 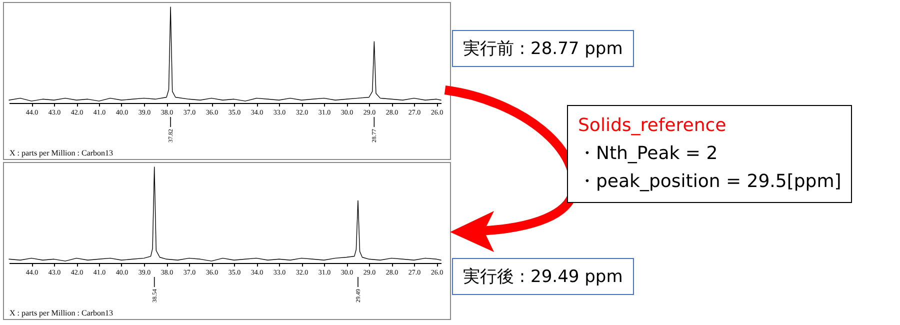 What do you see at coordinates (543, 276) in the screenshot?
I see `text: 実行後 : 29.49 ppm` at bounding box center [543, 276].